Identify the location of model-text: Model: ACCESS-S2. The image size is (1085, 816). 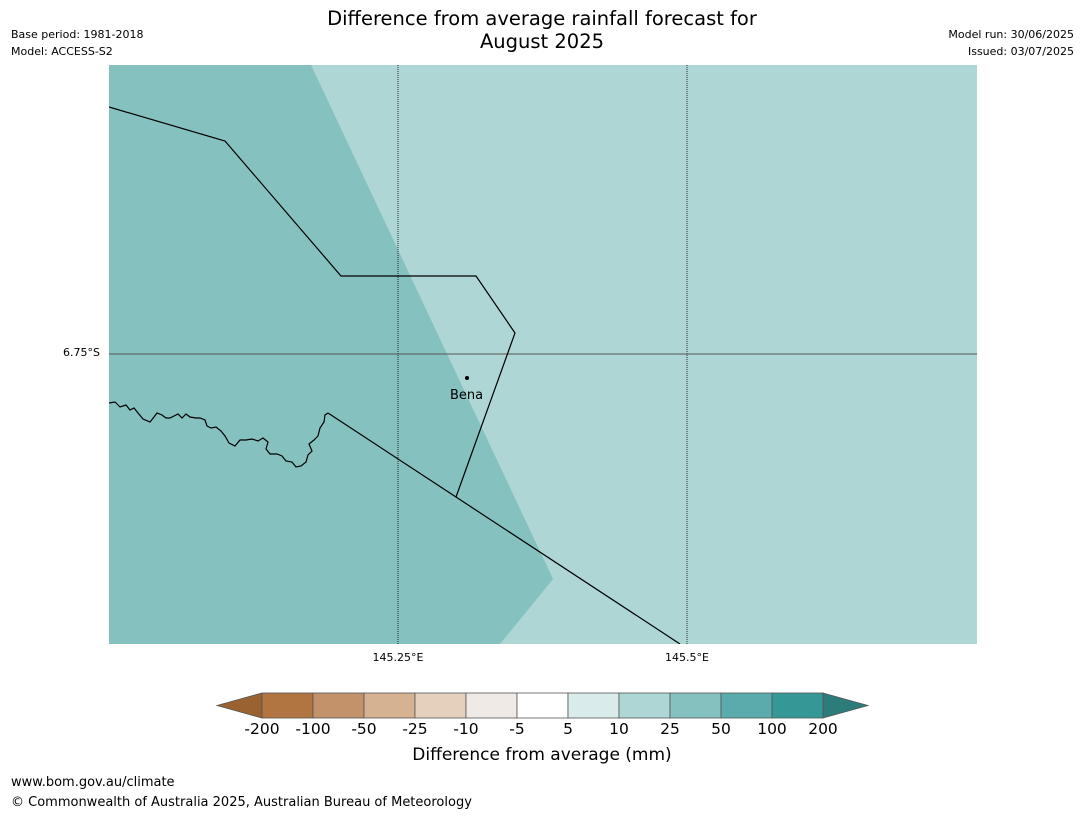
(62, 51).